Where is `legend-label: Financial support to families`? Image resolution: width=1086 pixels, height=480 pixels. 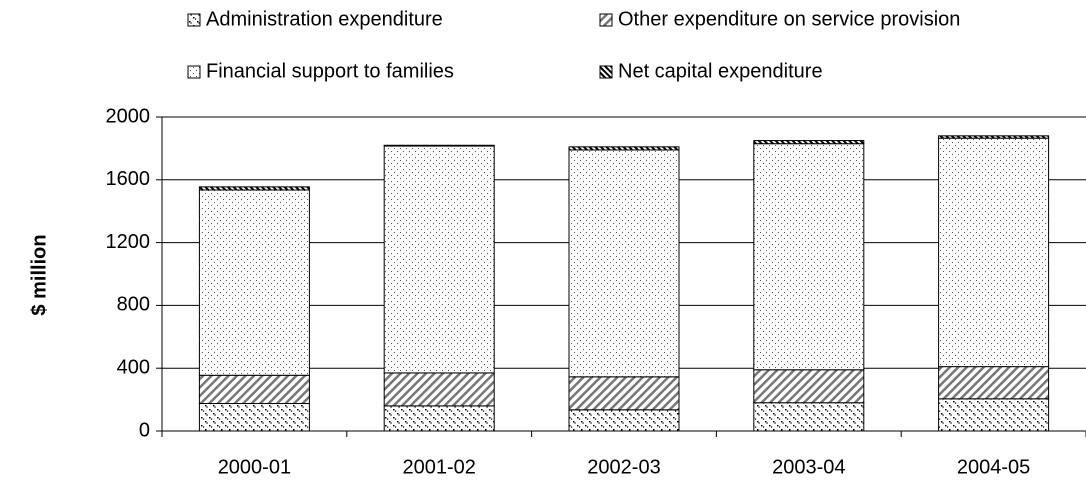
legend-label: Financial support to families is located at coordinates (330, 71).